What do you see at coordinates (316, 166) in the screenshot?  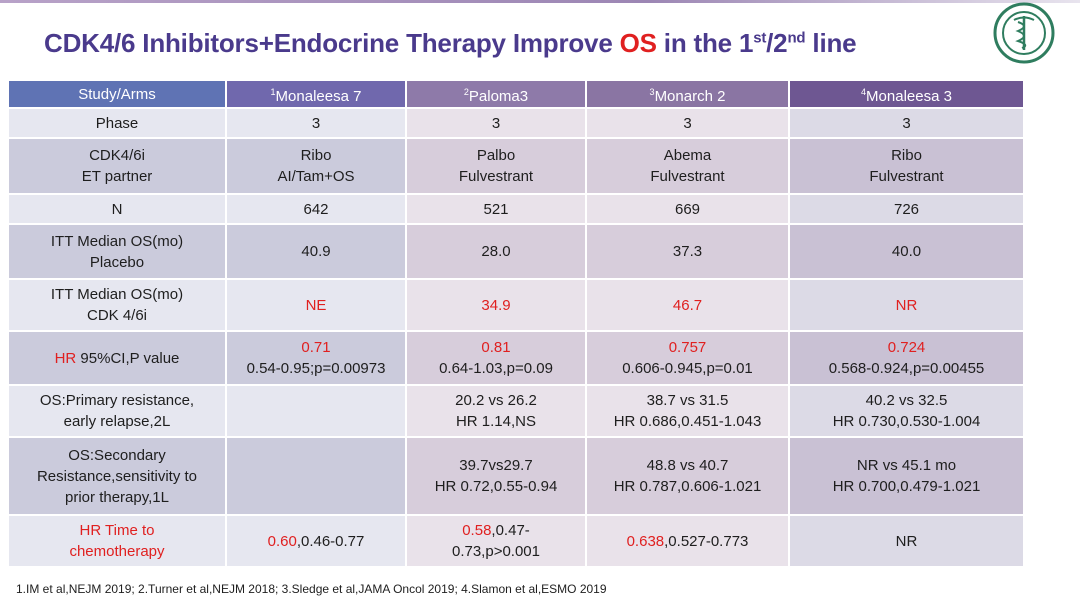 I see `table-cell: Ribo AI/Tam+OS` at bounding box center [316, 166].